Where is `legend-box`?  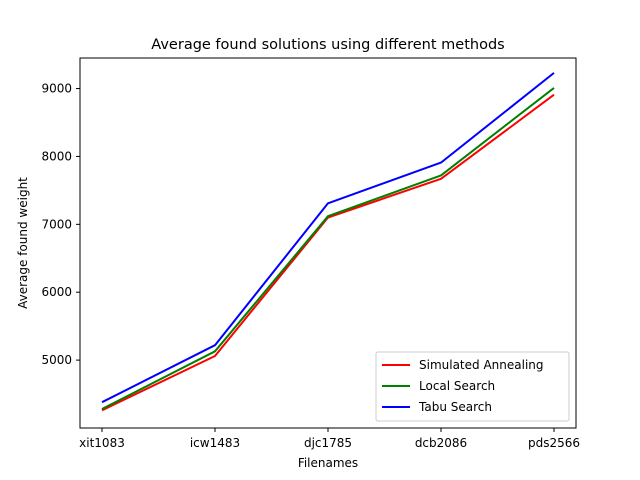 legend-box is located at coordinates (472, 386).